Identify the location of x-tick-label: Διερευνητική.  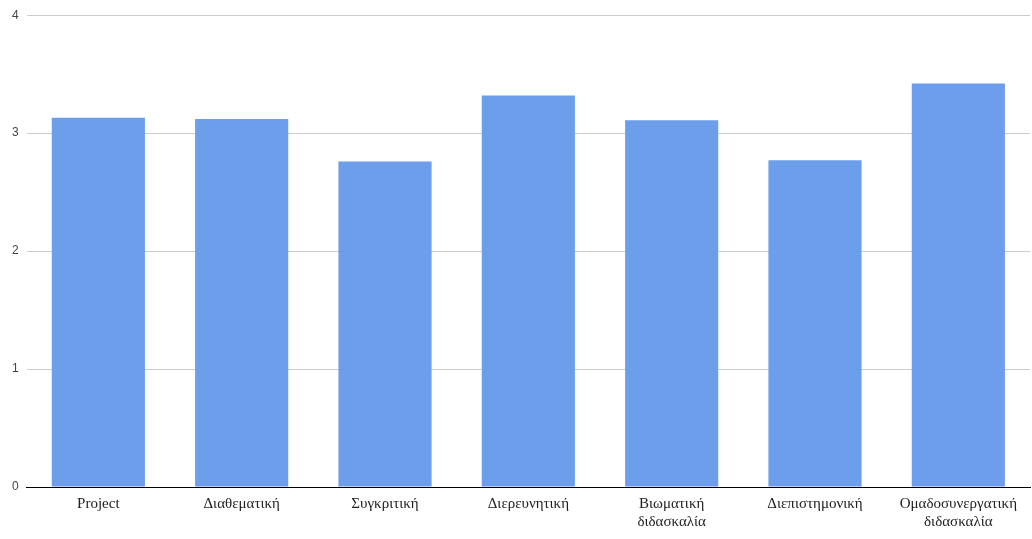
(528, 502).